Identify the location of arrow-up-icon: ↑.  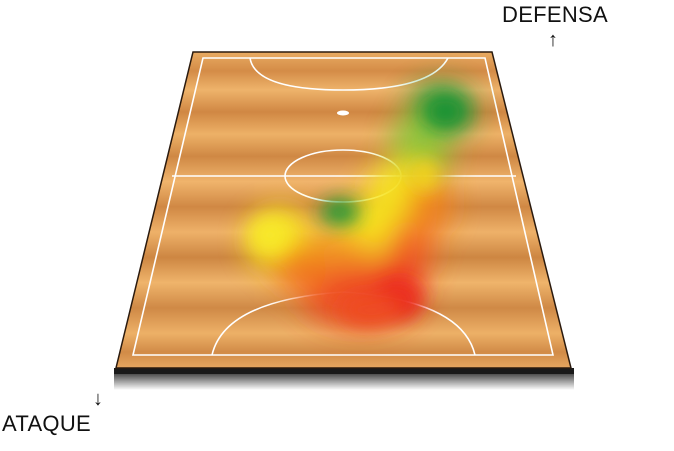
(553, 40).